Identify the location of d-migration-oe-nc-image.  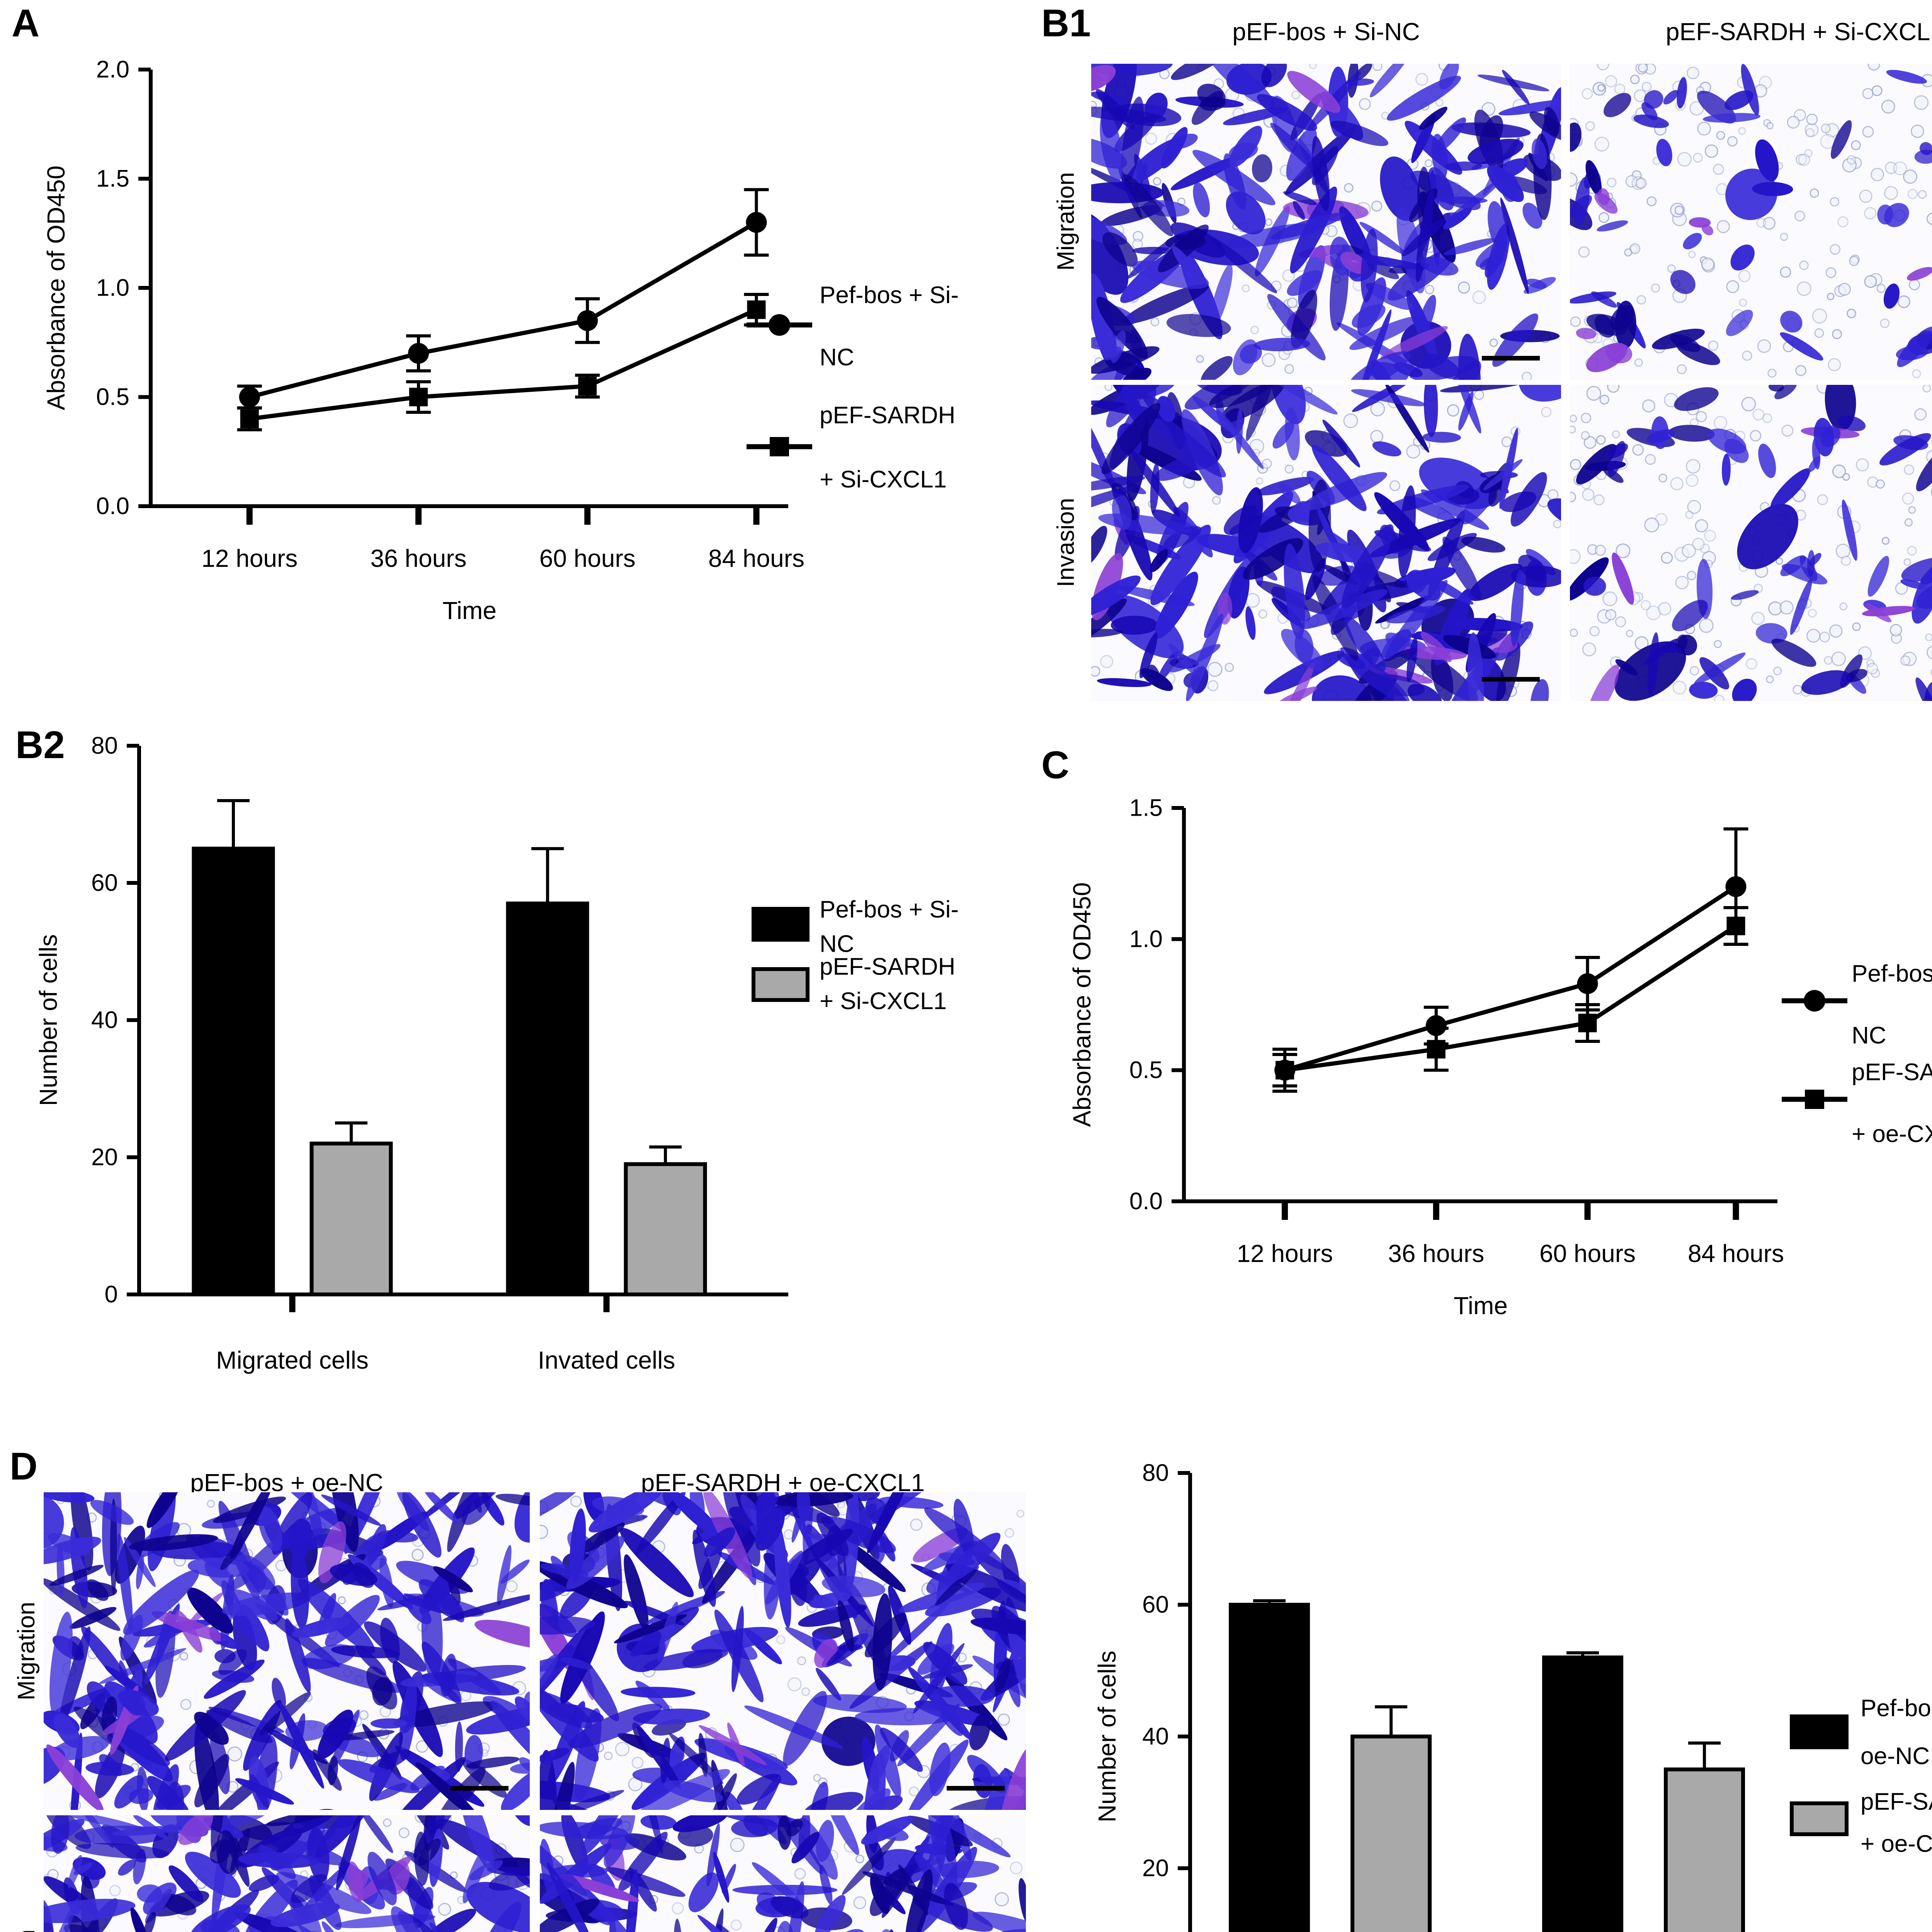
(287, 1651).